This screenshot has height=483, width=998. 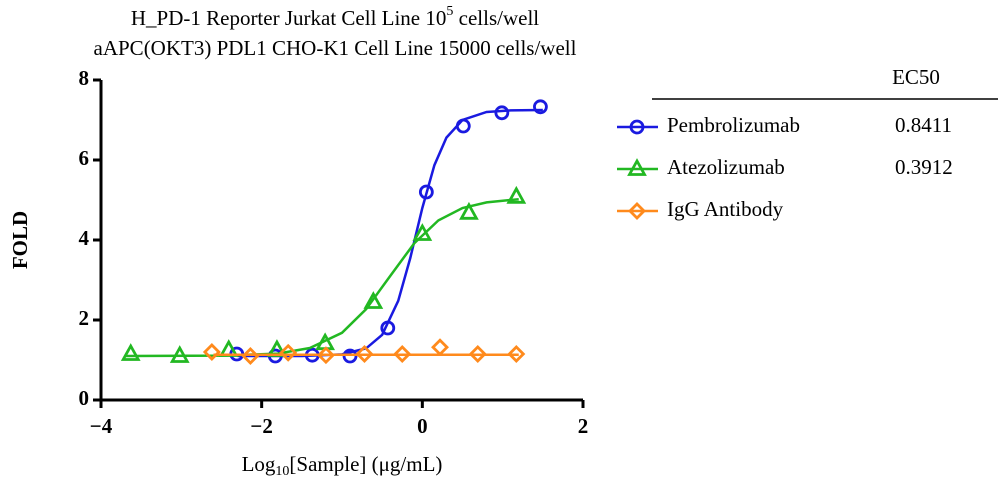 I want to click on y-axis-title: FOLD, so click(x=20, y=240).